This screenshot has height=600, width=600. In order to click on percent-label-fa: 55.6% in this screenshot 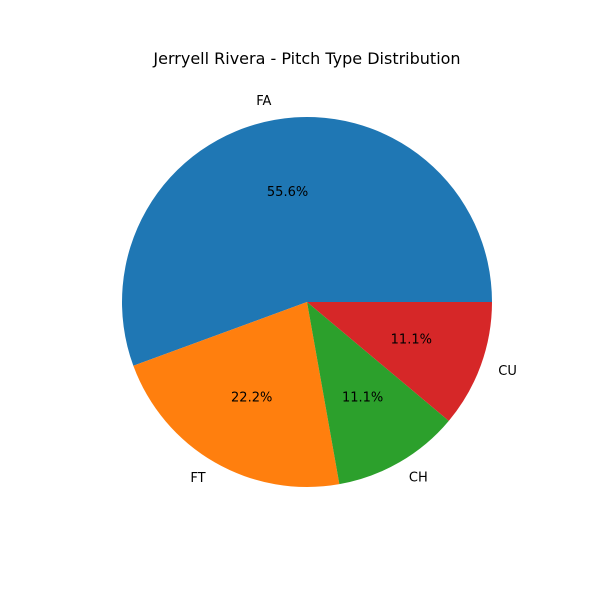, I will do `click(287, 192)`.